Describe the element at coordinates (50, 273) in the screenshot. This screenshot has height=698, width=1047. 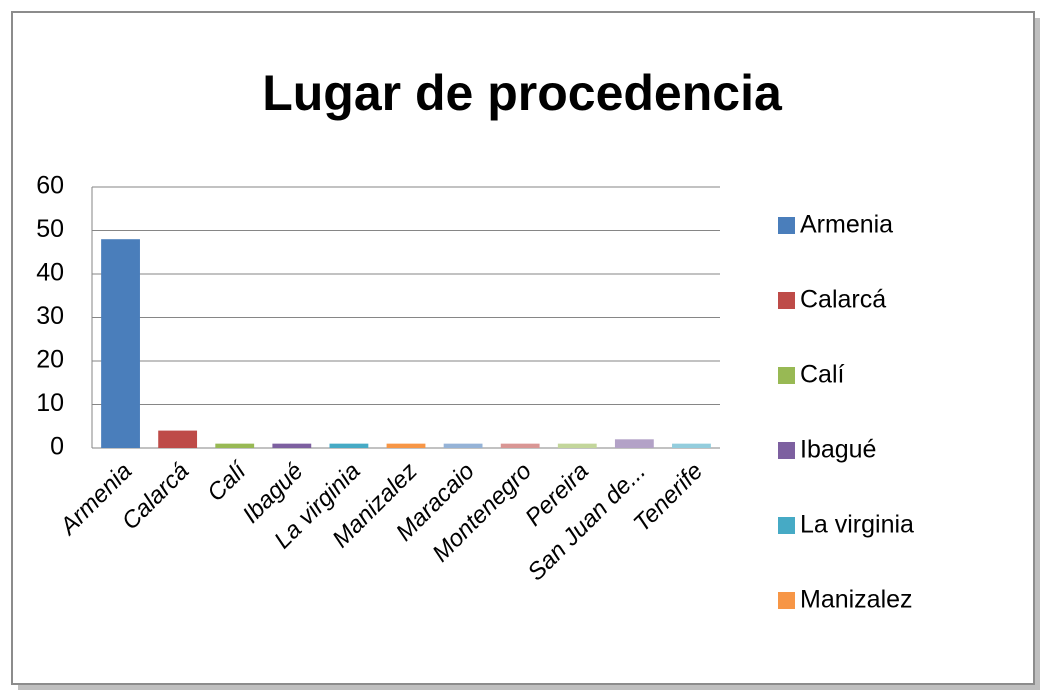
I see `y-tick-label: 40` at that location.